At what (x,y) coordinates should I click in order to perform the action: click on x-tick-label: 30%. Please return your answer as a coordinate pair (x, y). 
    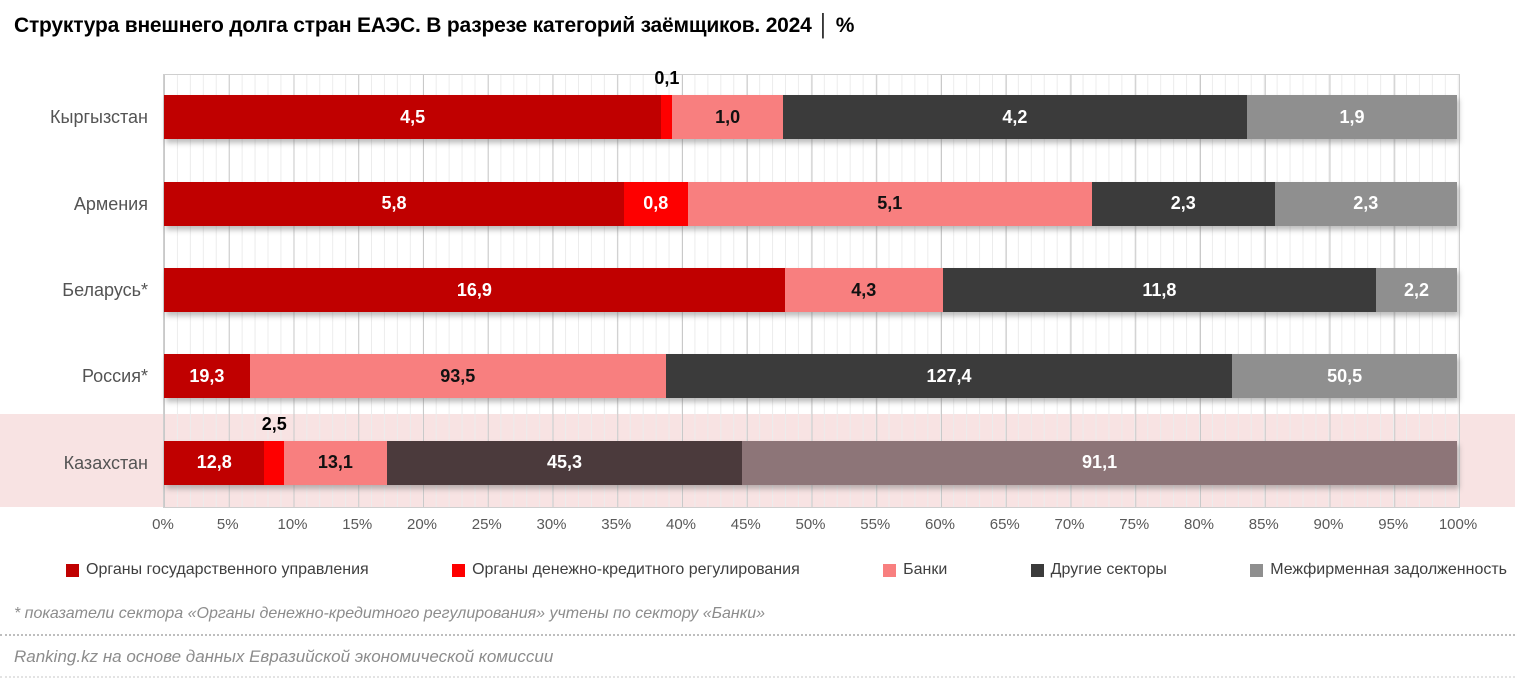
    Looking at the image, I should click on (551, 524).